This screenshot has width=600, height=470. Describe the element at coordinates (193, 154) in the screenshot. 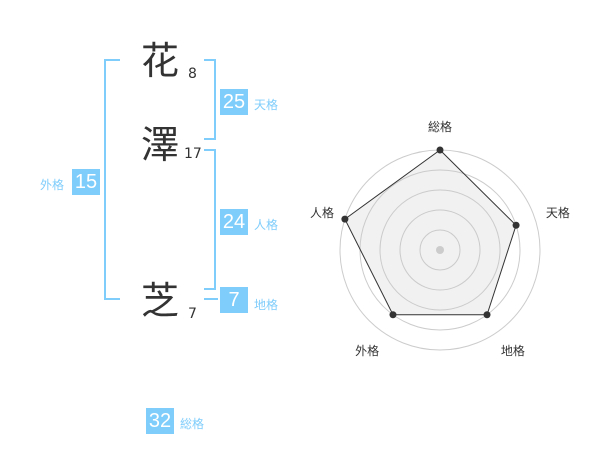

I see `stroke-count-2: 17` at that location.